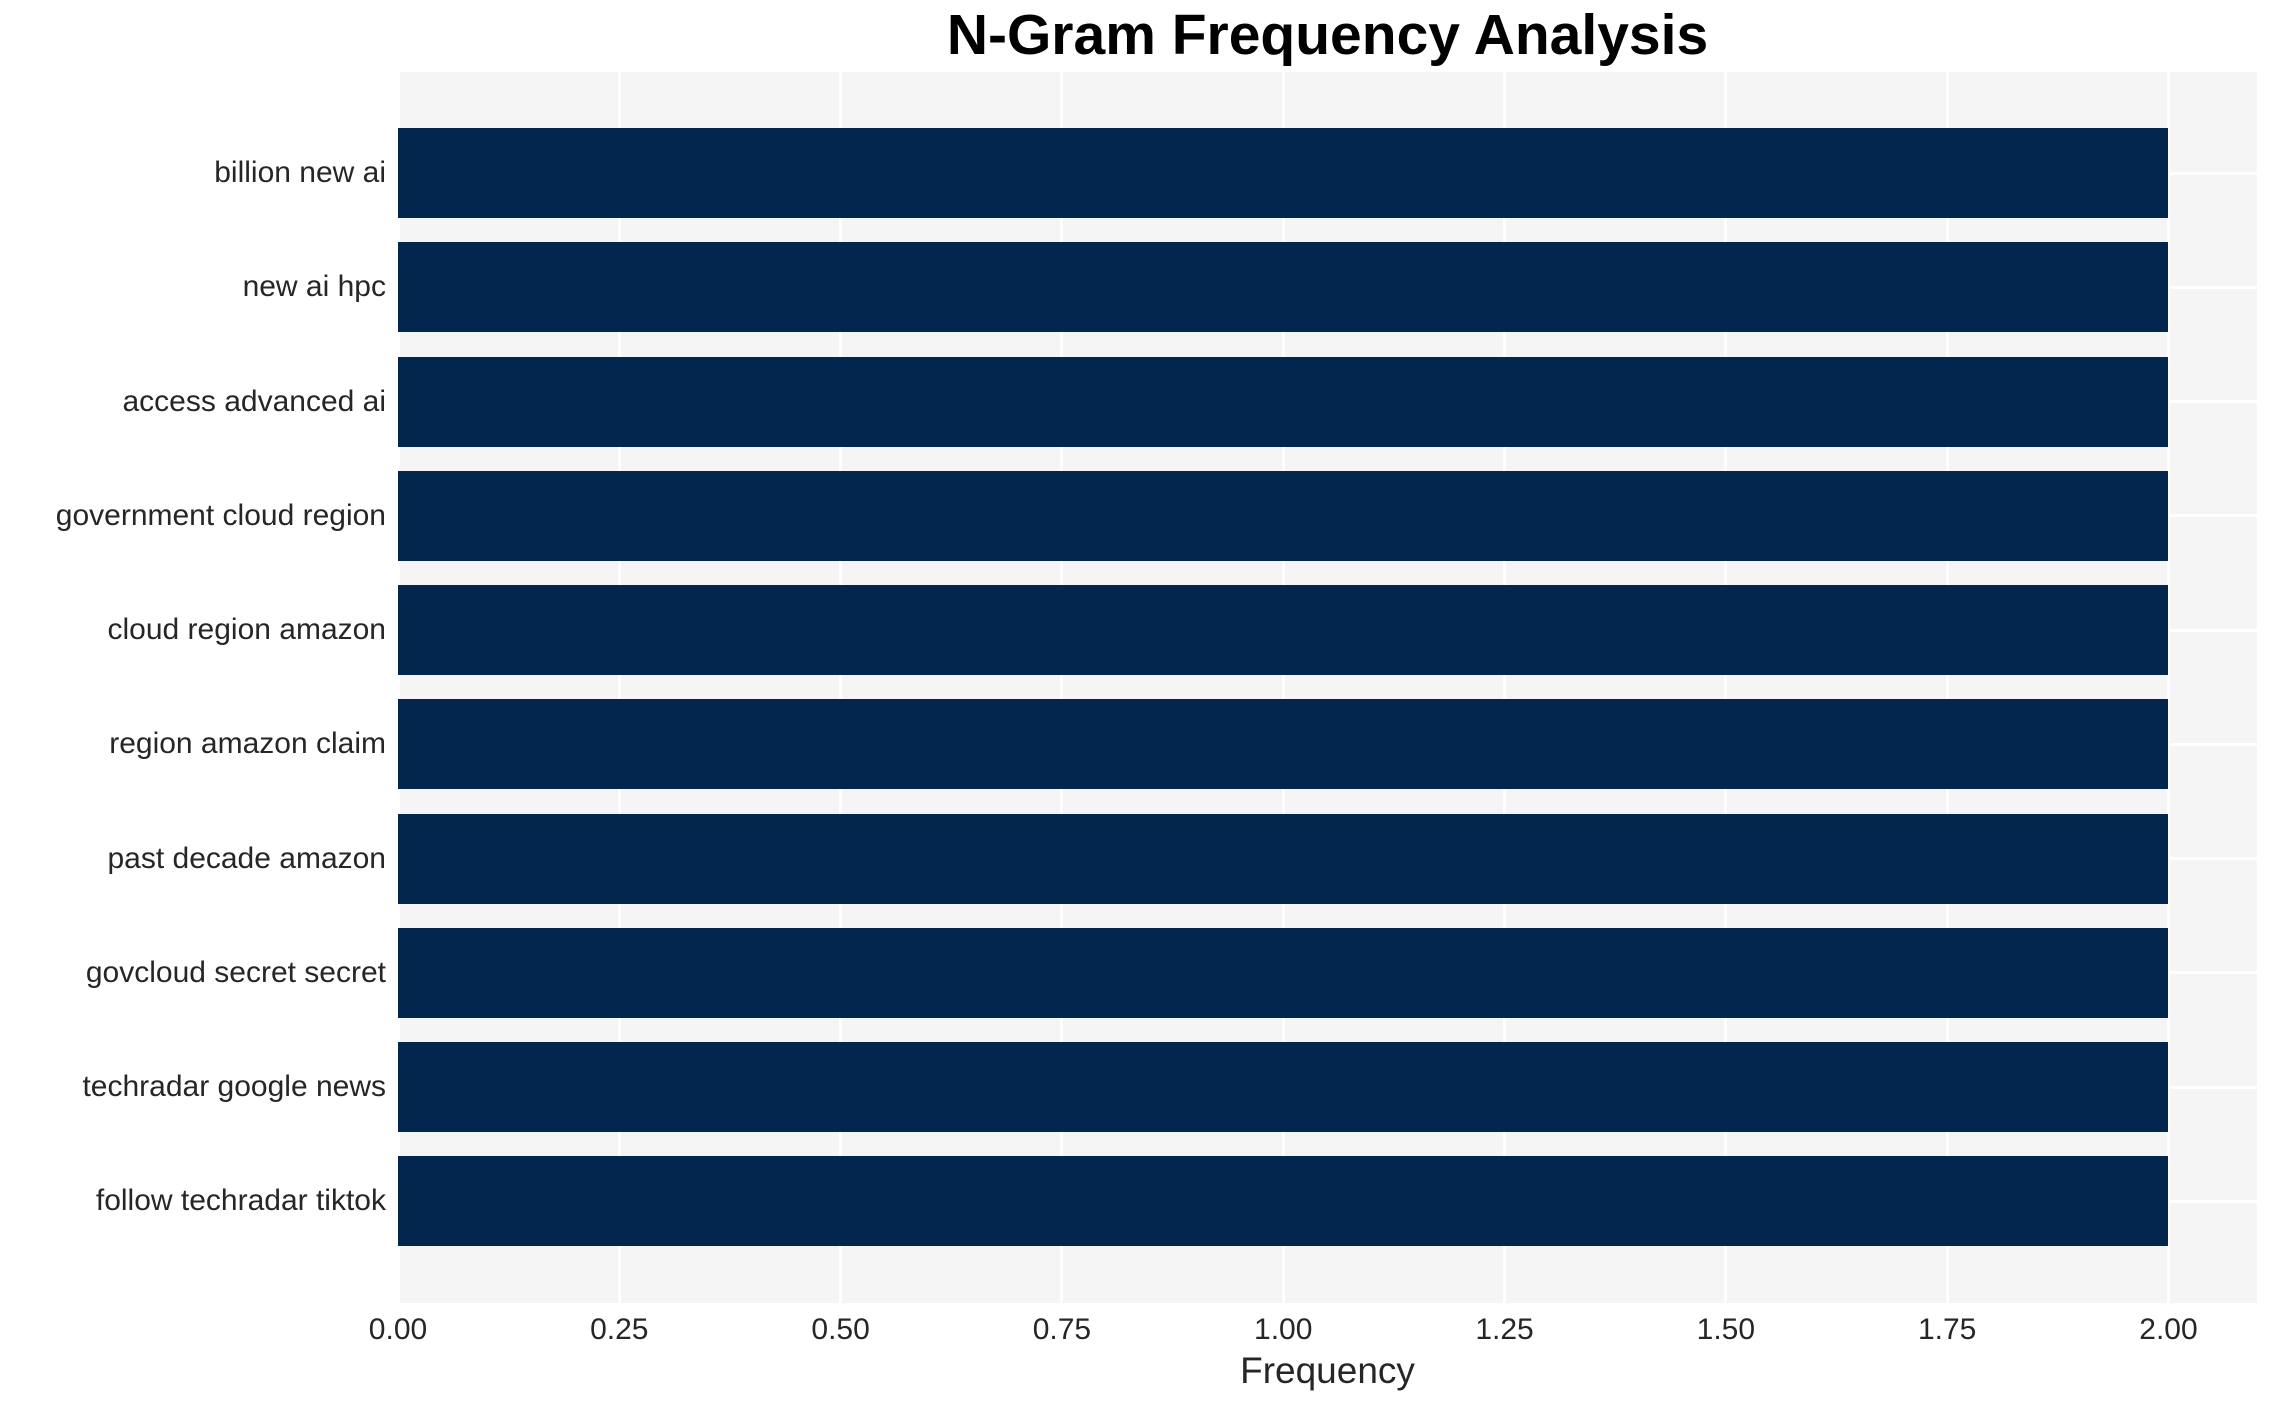  Describe the element at coordinates (247, 744) in the screenshot. I see `y-tick-label: region amazon claim` at that location.